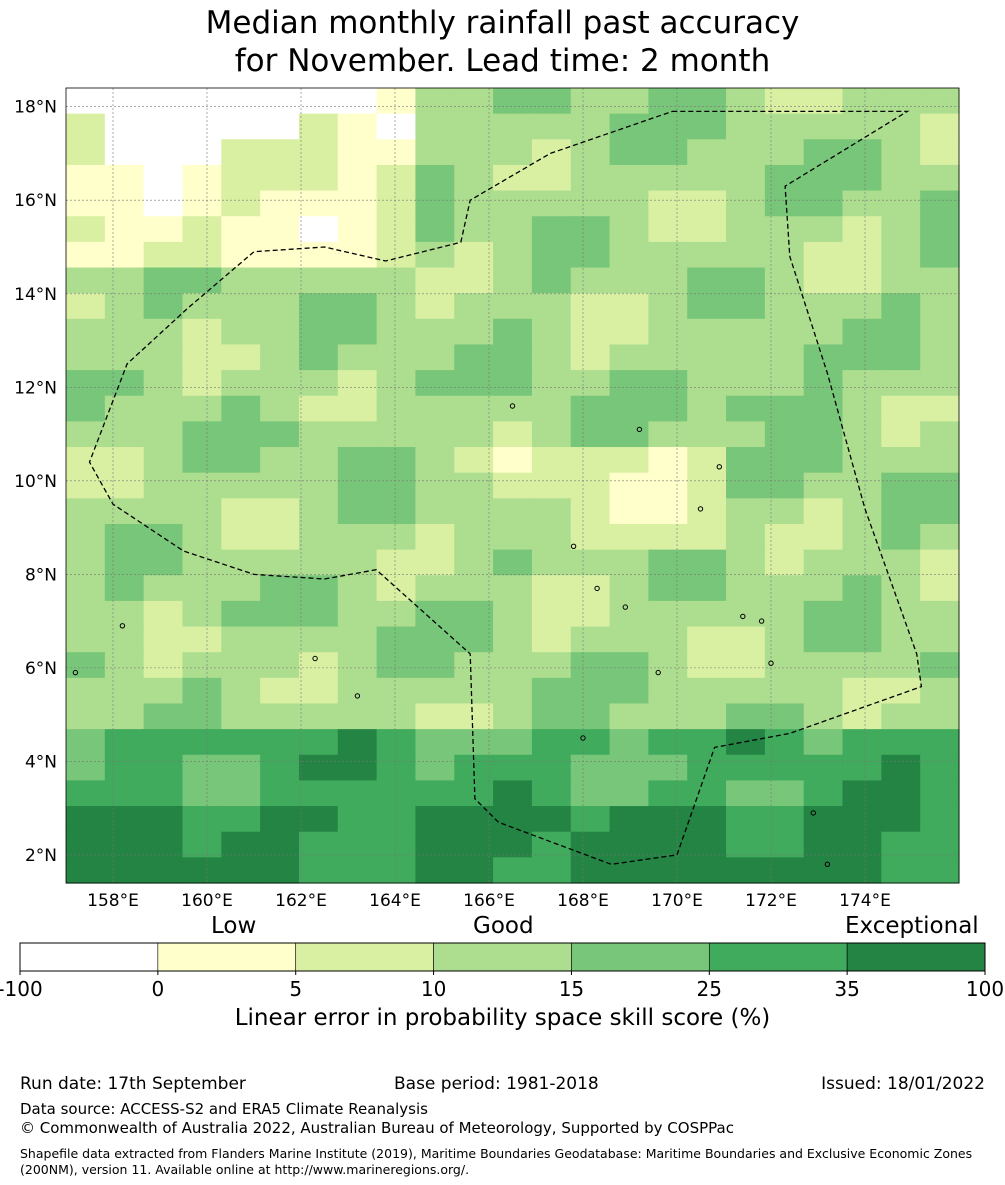 This screenshot has height=1185, width=1005. Describe the element at coordinates (903, 1084) in the screenshot. I see `issued-date: Issued: 18/01/2022` at that location.